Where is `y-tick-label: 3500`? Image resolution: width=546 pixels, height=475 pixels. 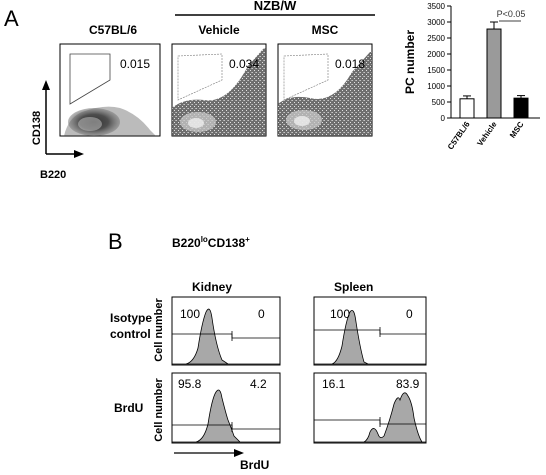
y-tick-label: 3500 is located at coordinates (436, 6).